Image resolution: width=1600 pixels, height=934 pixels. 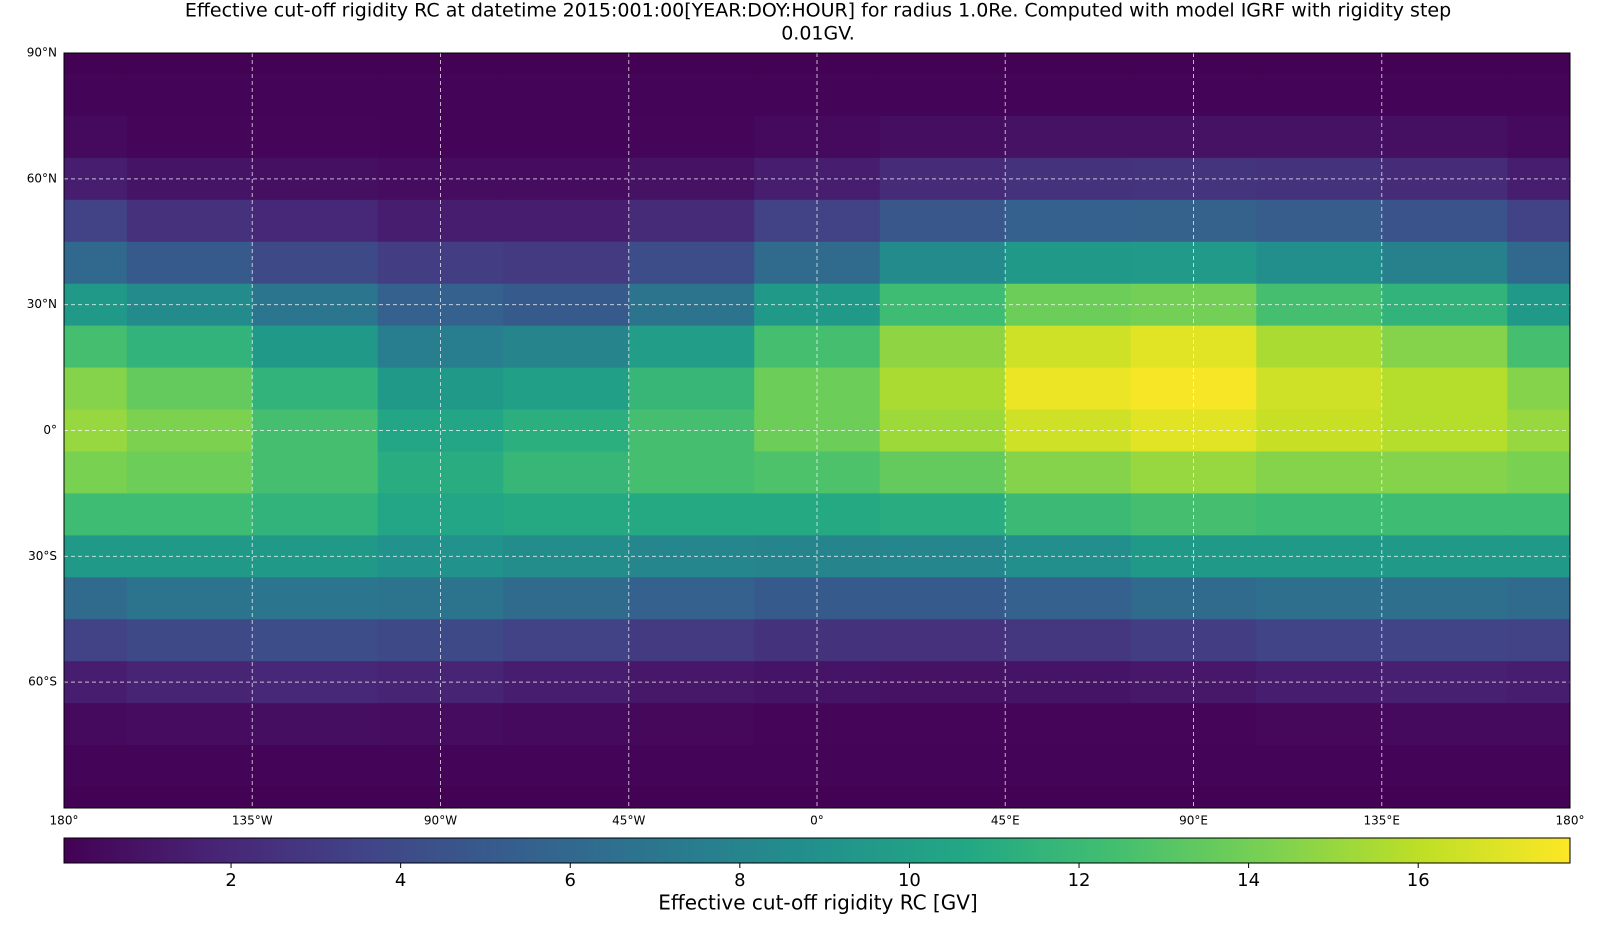 I want to click on colorbar, so click(x=817, y=850).